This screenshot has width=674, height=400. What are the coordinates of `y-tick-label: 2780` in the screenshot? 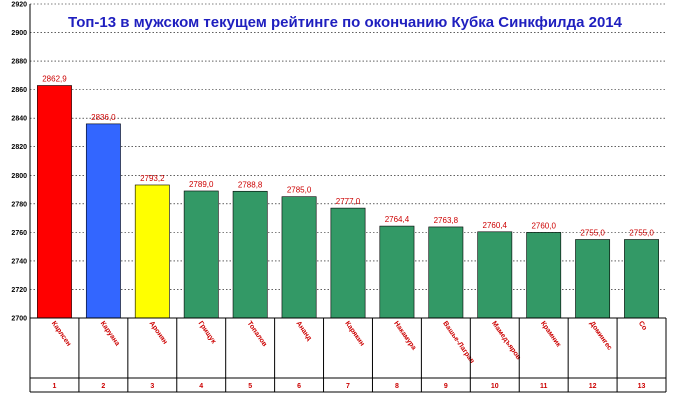 It's located at (19, 204).